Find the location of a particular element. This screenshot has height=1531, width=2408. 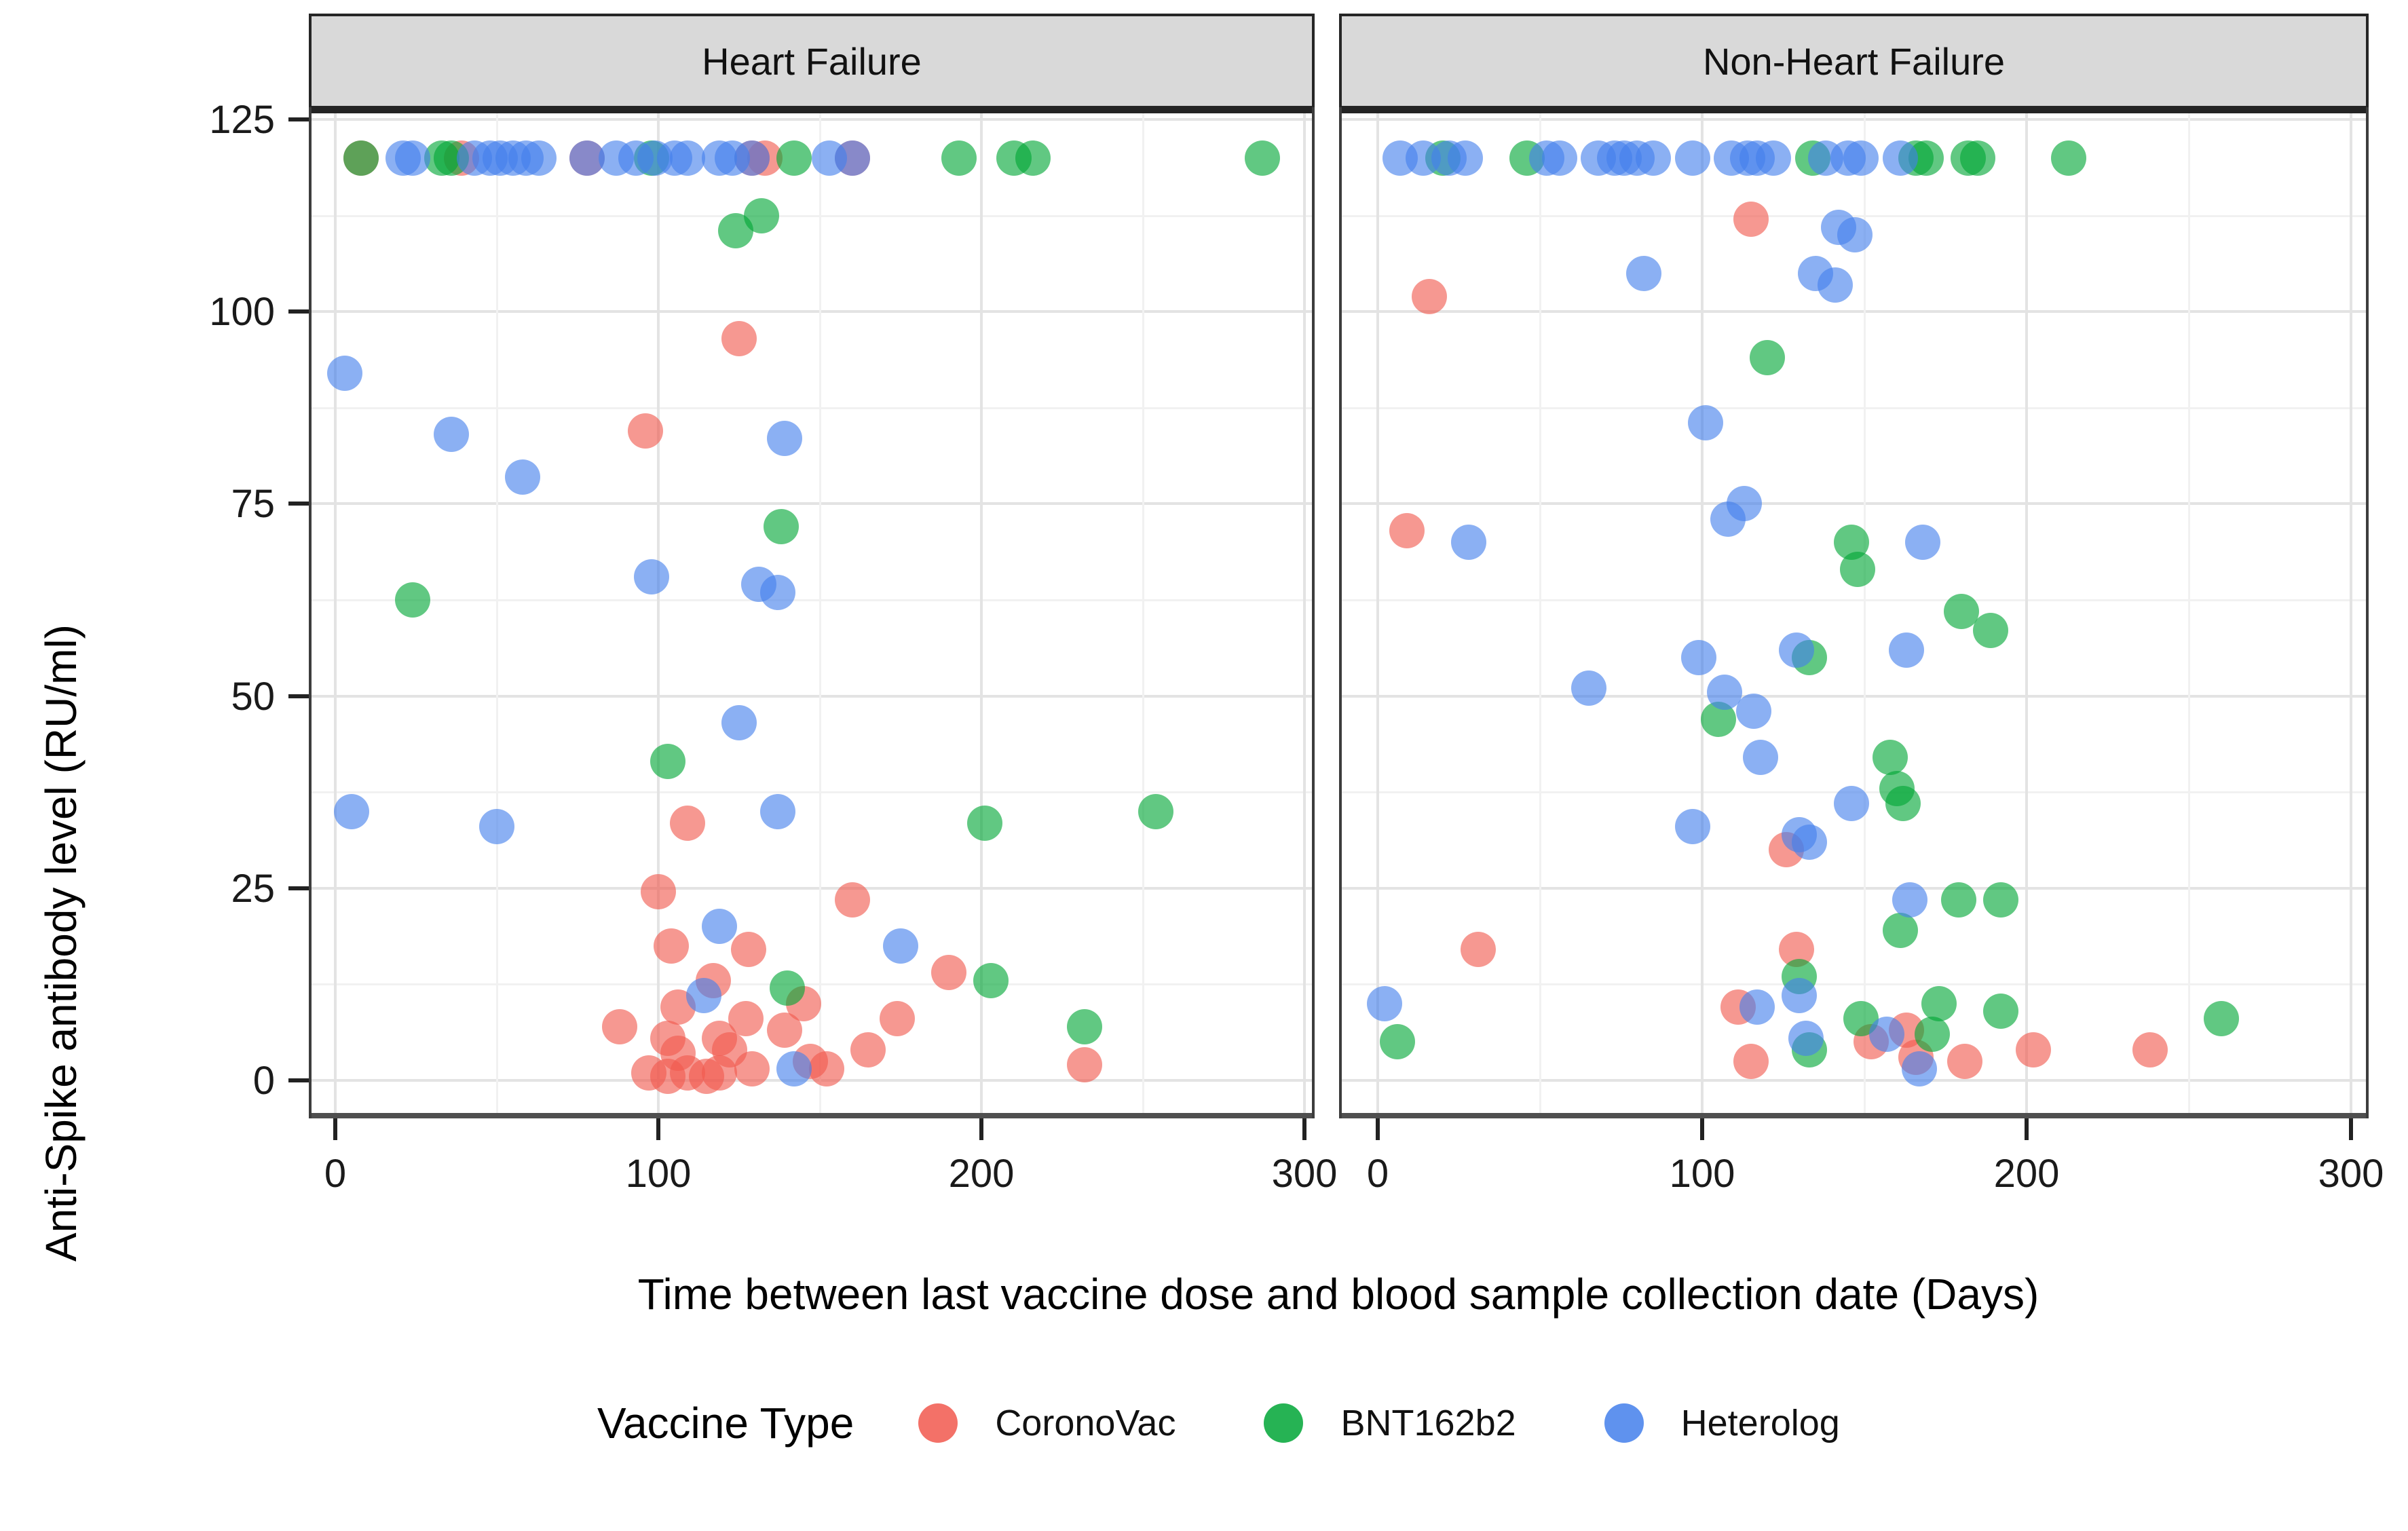

y-tick-label: 50 is located at coordinates (253, 696).